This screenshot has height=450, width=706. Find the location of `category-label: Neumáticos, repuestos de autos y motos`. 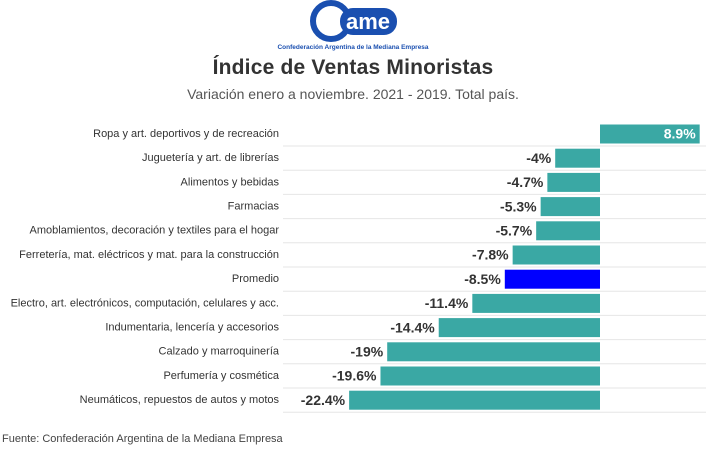

category-label: Neumáticos, repuestos de autos y motos is located at coordinates (180, 400).